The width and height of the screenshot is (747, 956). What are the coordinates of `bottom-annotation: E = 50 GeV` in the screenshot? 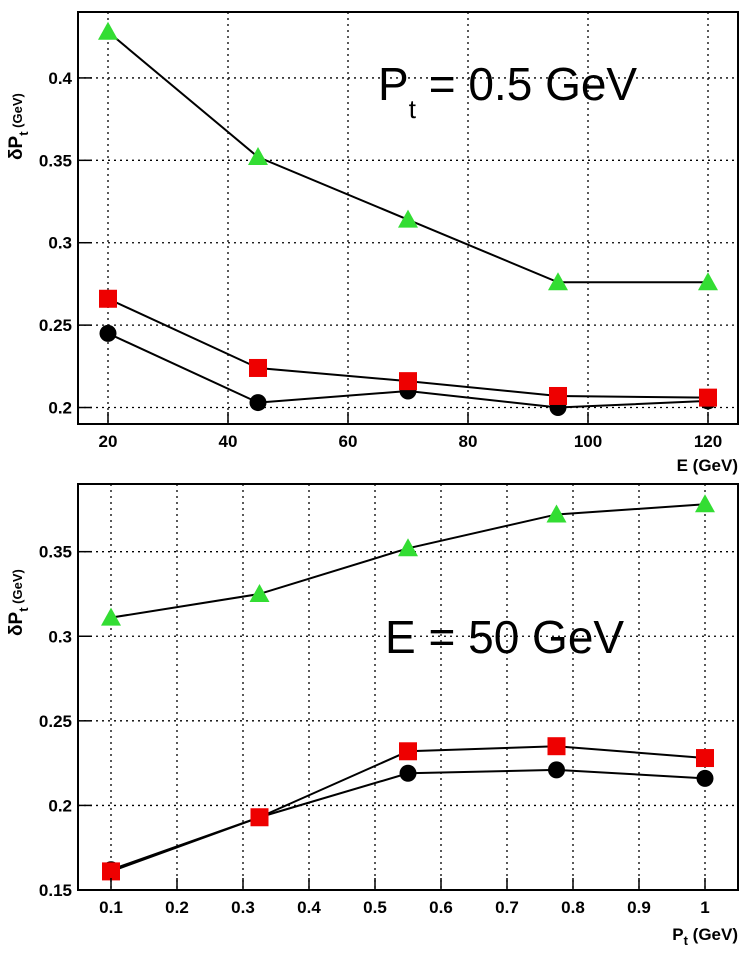 It's located at (504, 637).